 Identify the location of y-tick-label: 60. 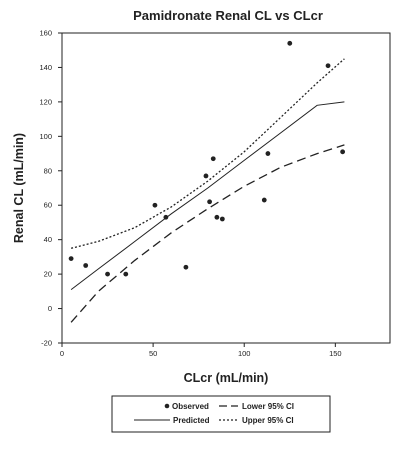
(48, 205).